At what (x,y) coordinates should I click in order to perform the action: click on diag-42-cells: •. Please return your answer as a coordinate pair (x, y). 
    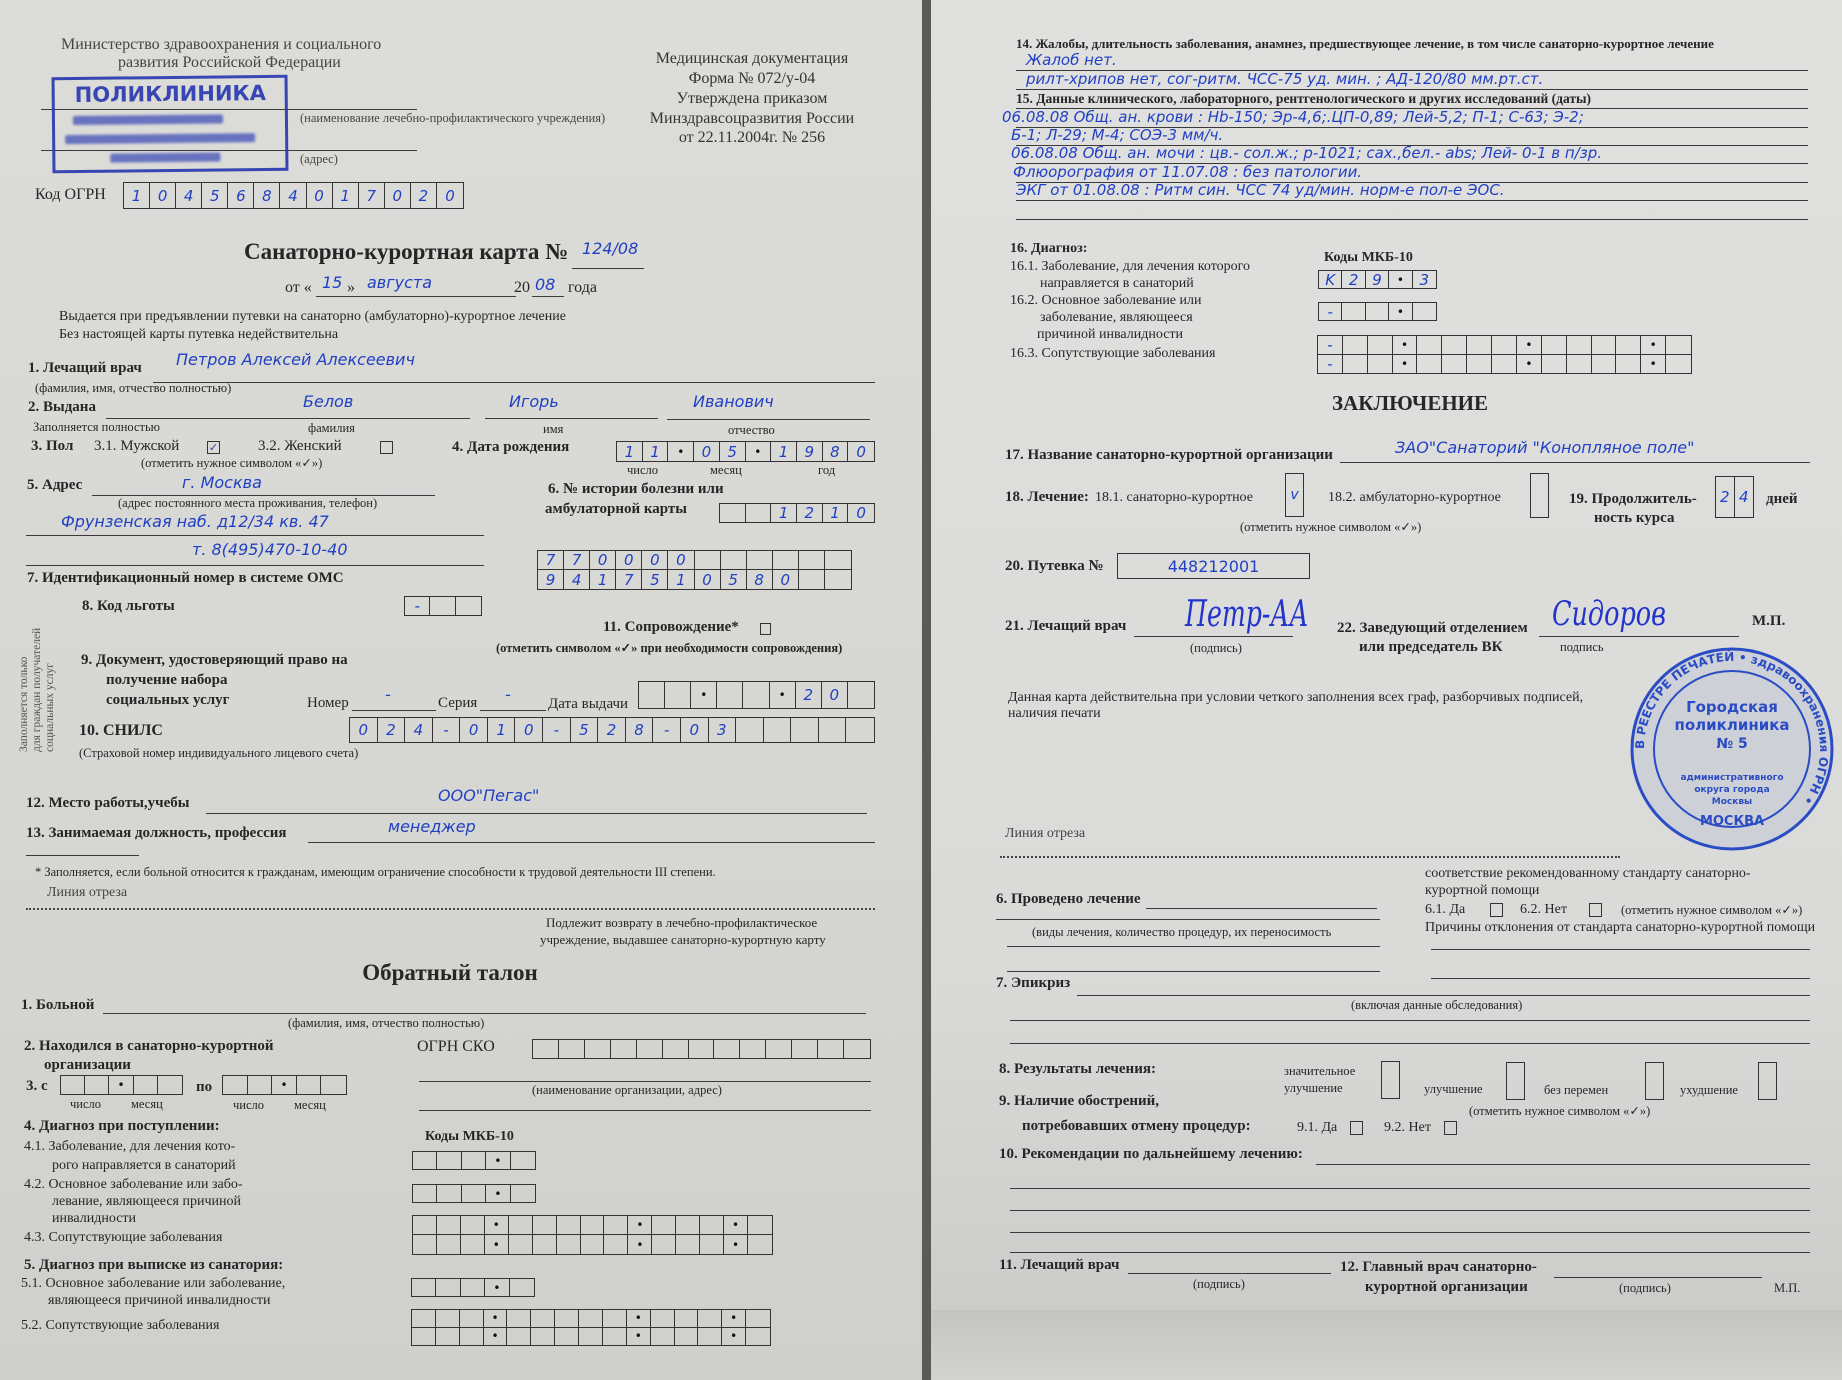
    Looking at the image, I should click on (474, 1193).